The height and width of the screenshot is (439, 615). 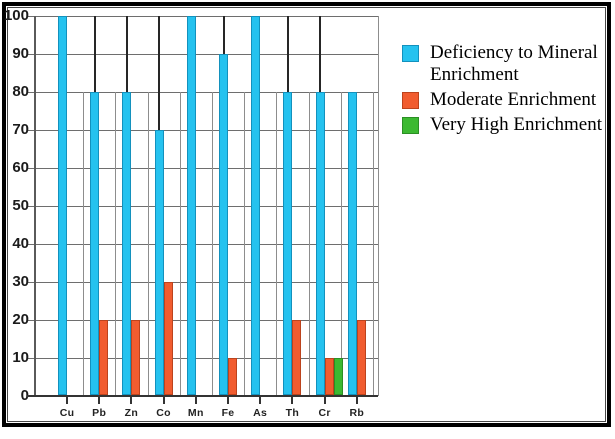 What do you see at coordinates (20, 53) in the screenshot?
I see `y-tick-label: 90` at bounding box center [20, 53].